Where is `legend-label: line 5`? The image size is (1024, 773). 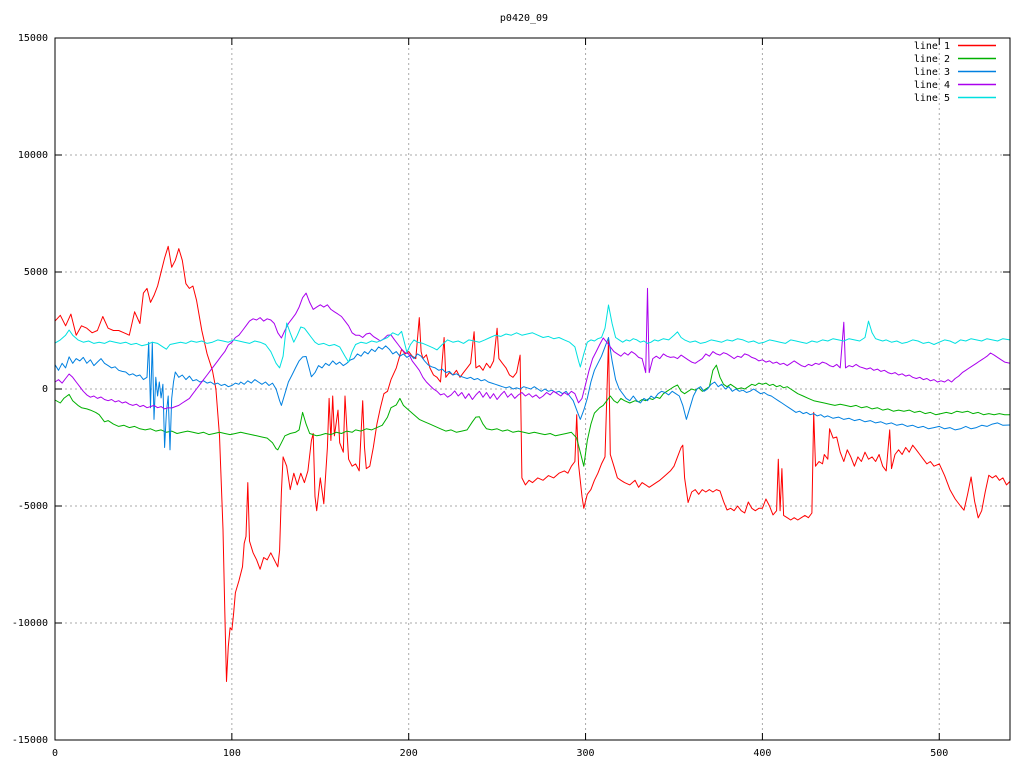
legend-label: line 5 is located at coordinates (932, 98).